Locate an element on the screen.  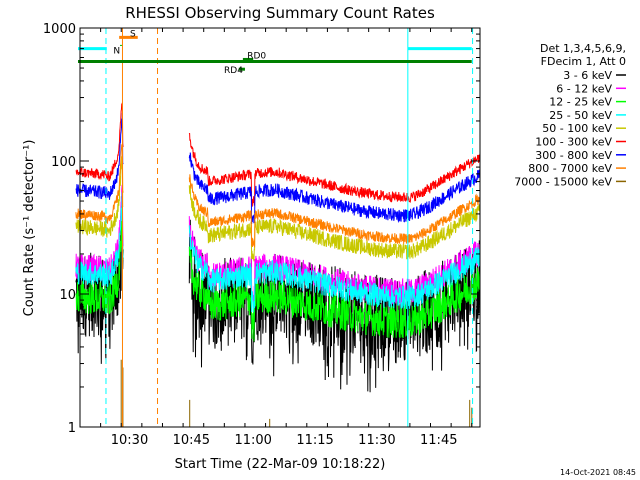
flag-label-4: N is located at coordinates (116, 51).